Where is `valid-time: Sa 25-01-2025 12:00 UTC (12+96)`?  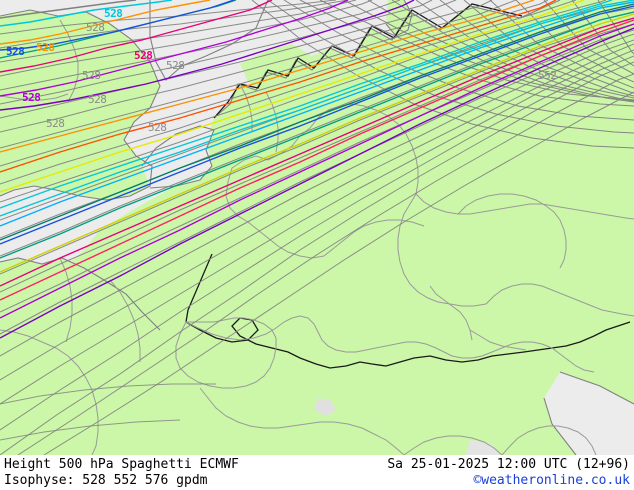 valid-time: Sa 25-01-2025 12:00 UTC (12+96) is located at coordinates (508, 464).